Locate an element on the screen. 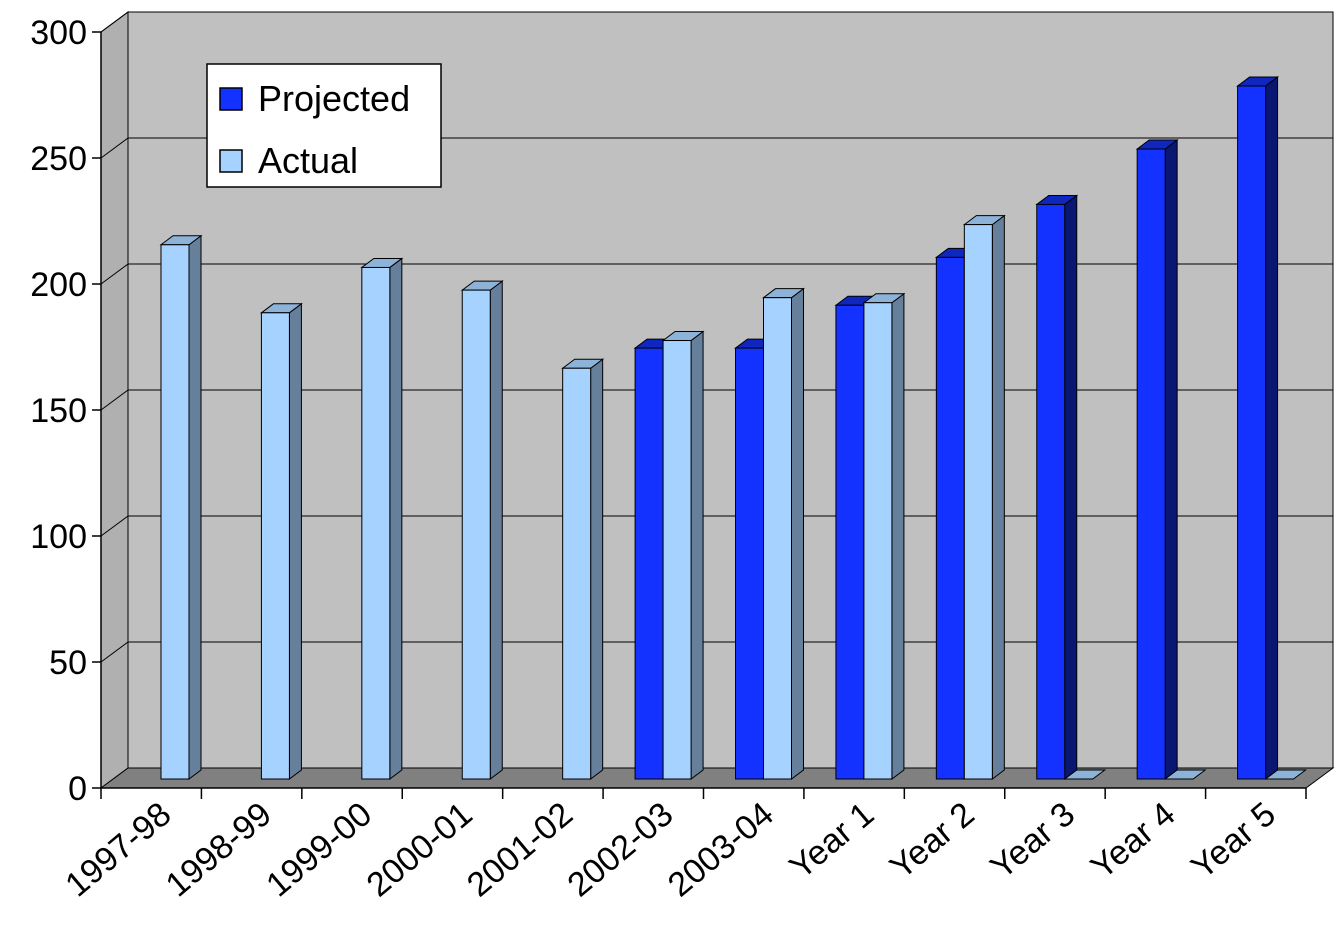 The height and width of the screenshot is (933, 1335). legend-label-actual: Actual is located at coordinates (308, 160).